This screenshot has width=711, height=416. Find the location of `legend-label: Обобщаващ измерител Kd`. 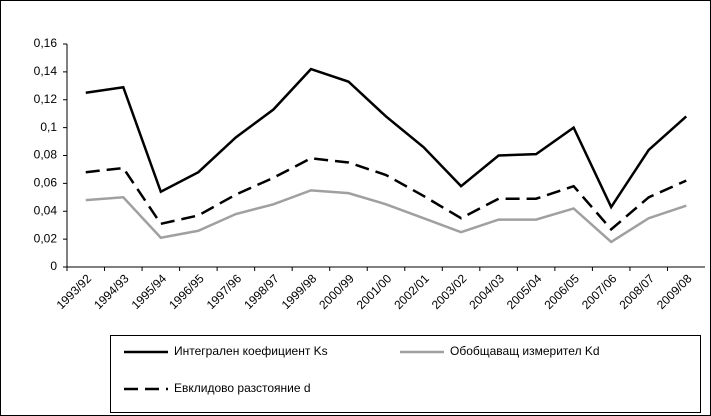

legend-label: Обобщаващ измерител Kd is located at coordinates (525, 351).